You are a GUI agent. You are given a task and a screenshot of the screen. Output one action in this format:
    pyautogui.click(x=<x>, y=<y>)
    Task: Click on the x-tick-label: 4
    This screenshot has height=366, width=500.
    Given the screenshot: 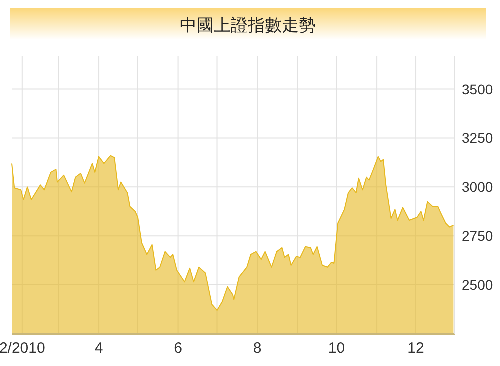 What is the action you would take?
    pyautogui.click(x=99, y=348)
    